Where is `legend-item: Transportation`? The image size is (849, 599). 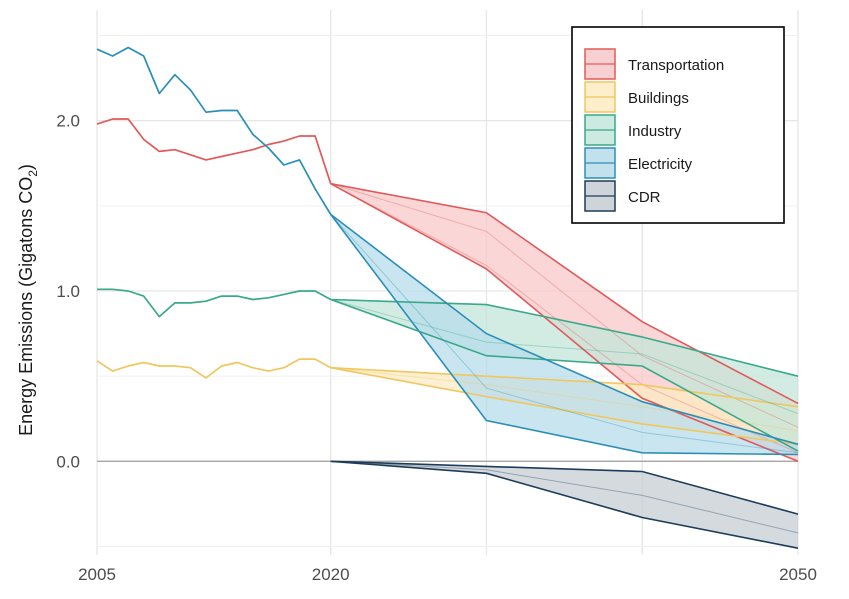
legend-item: Transportation is located at coordinates (654, 64).